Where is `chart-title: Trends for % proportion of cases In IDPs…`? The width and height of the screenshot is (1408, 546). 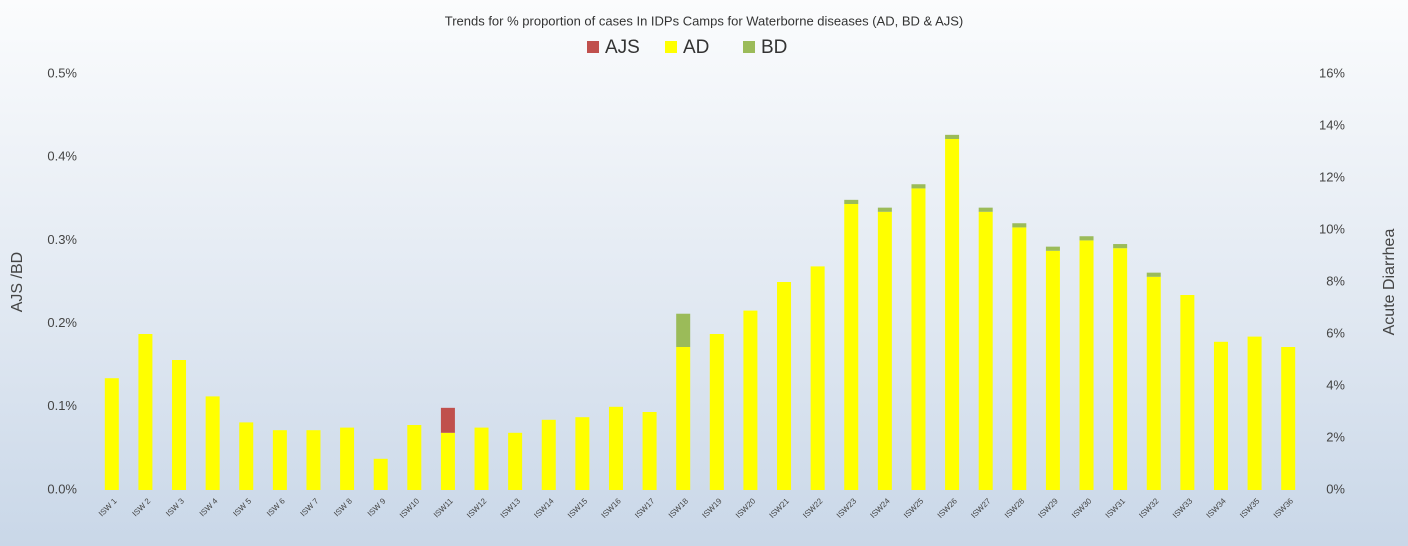
chart-title: Trends for % proportion of cases In IDPs… is located at coordinates (704, 20).